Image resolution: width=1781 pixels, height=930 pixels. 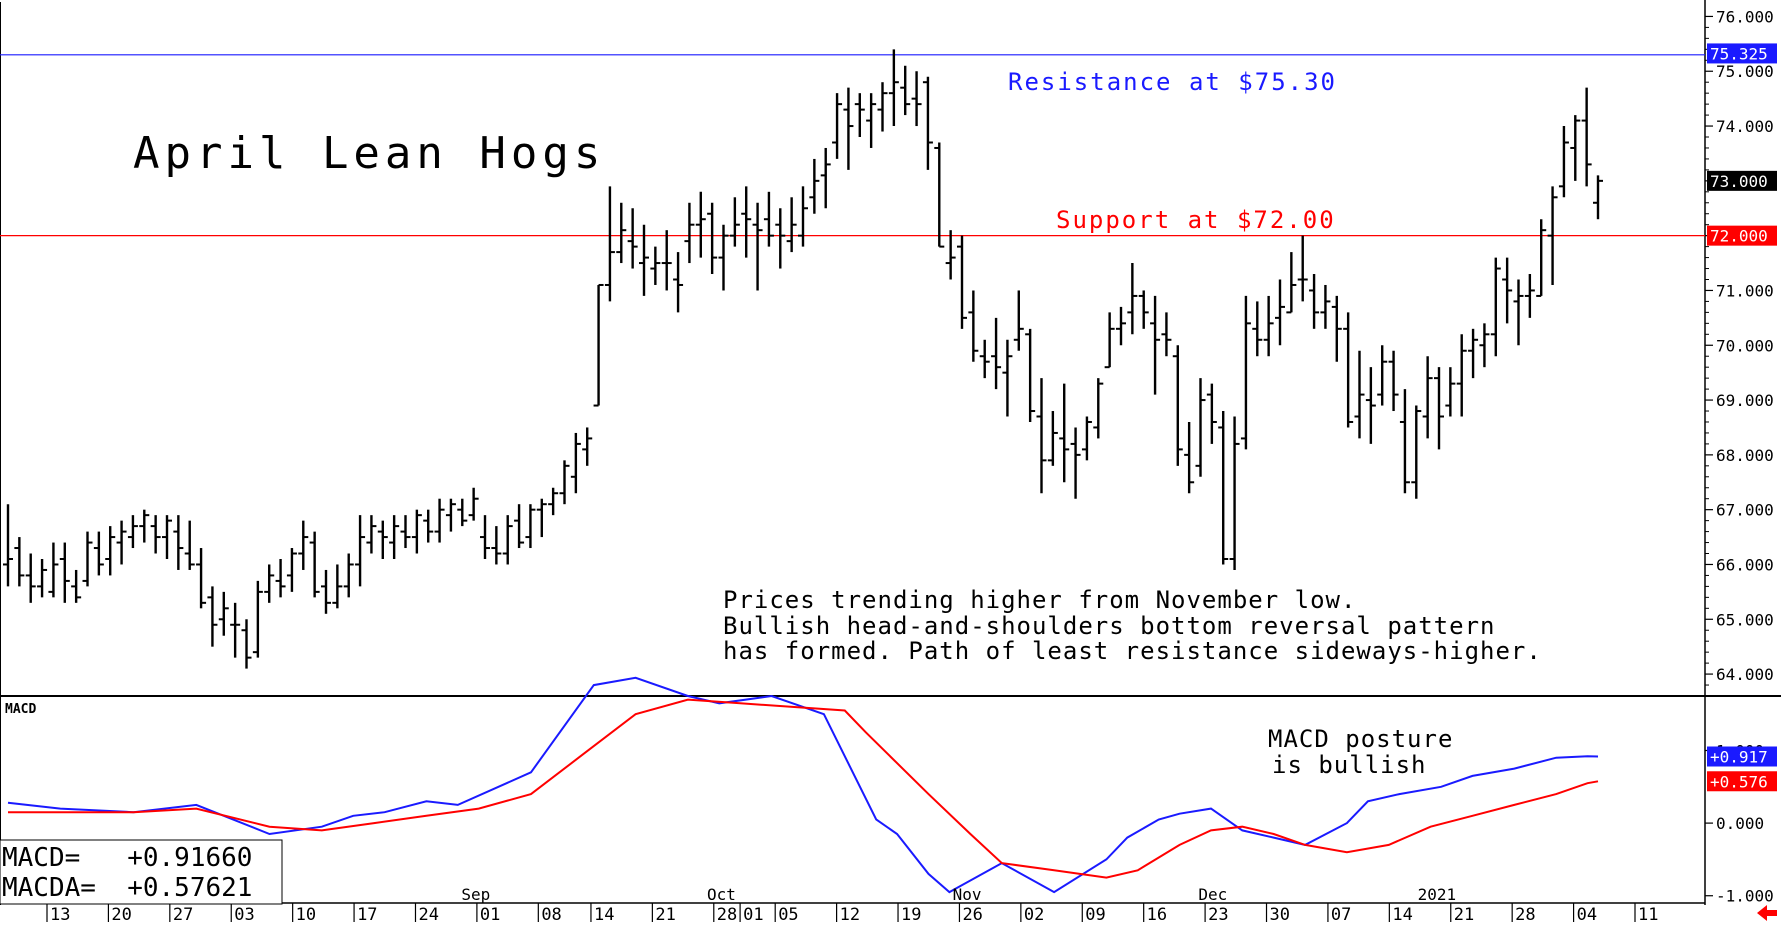 I want to click on svg-text: +0.917, so click(x=1739, y=757).